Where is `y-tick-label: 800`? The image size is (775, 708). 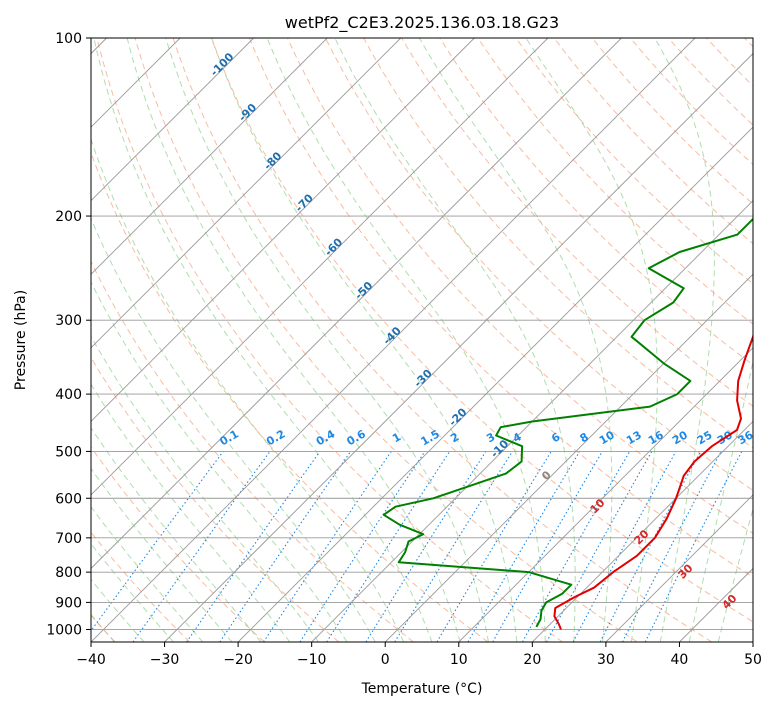
y-tick-label: 800 is located at coordinates (68, 573).